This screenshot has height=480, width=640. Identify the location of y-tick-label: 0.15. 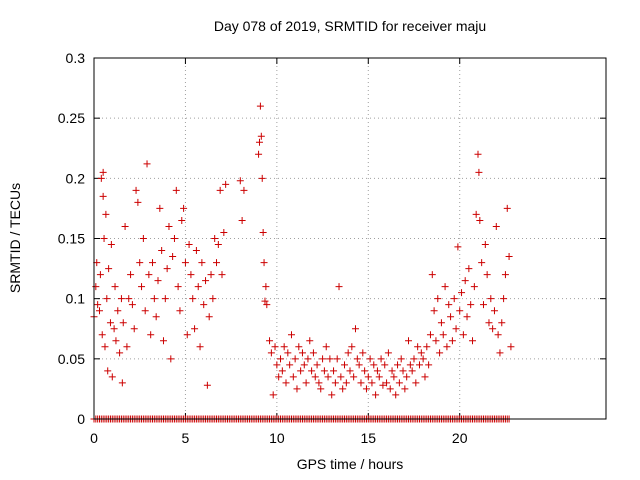
(71, 239).